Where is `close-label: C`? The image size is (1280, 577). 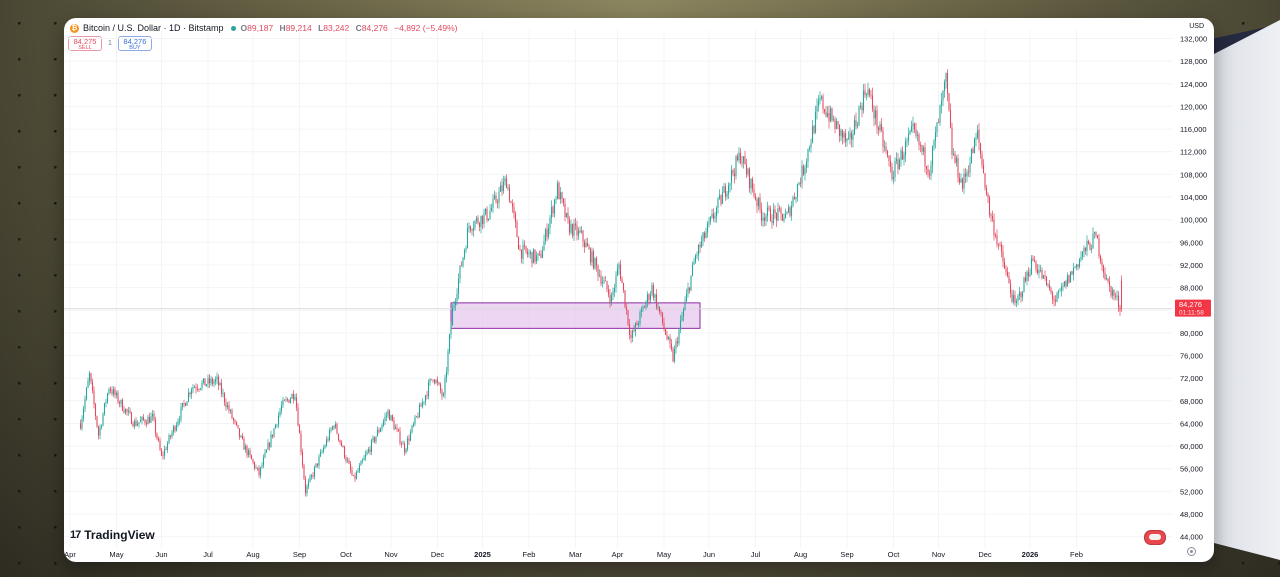
close-label: C is located at coordinates (358, 28).